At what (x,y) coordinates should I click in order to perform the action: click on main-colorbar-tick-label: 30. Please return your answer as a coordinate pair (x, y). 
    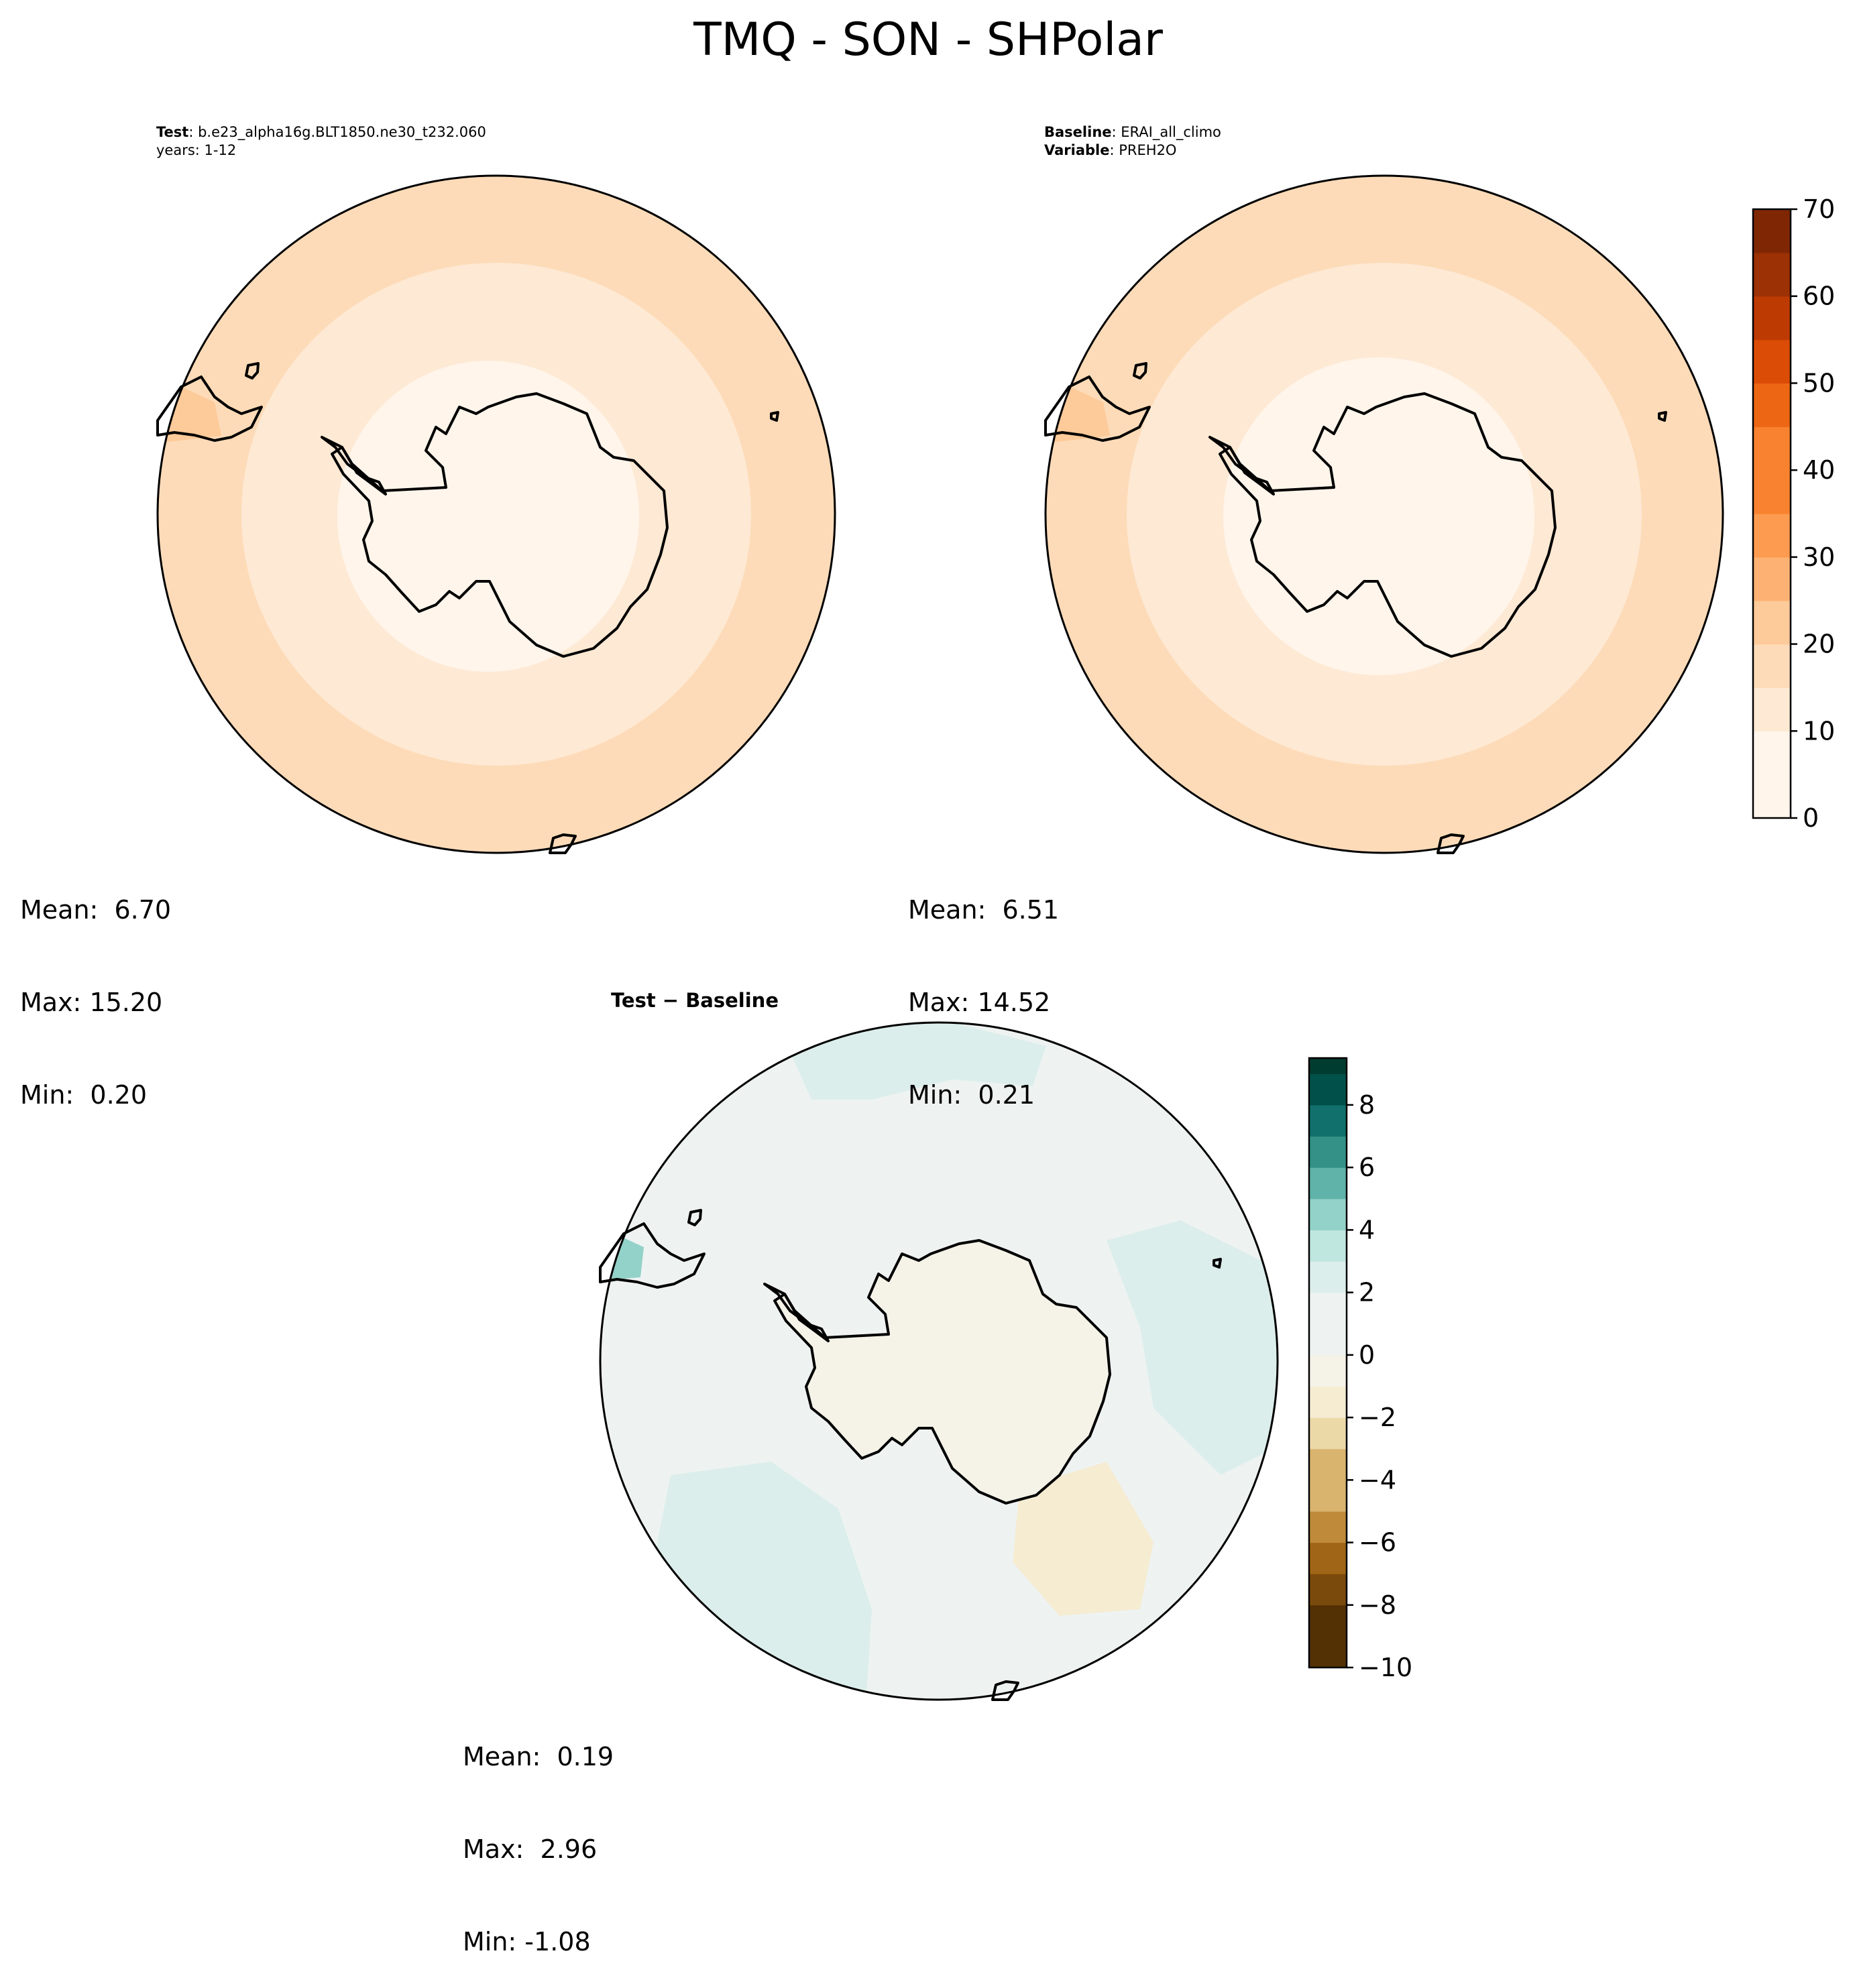
    Looking at the image, I should click on (1819, 557).